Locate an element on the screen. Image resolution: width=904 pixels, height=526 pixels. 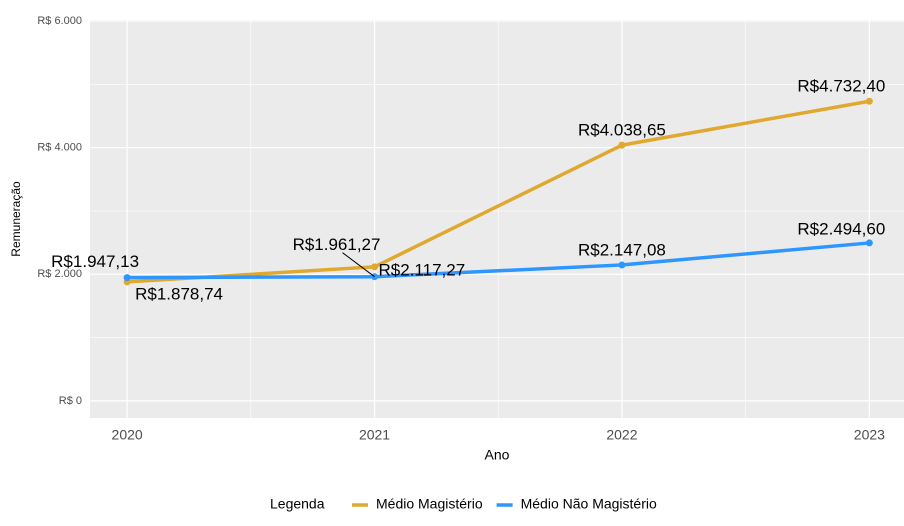
x-tick-label: 2020 is located at coordinates (127, 435).